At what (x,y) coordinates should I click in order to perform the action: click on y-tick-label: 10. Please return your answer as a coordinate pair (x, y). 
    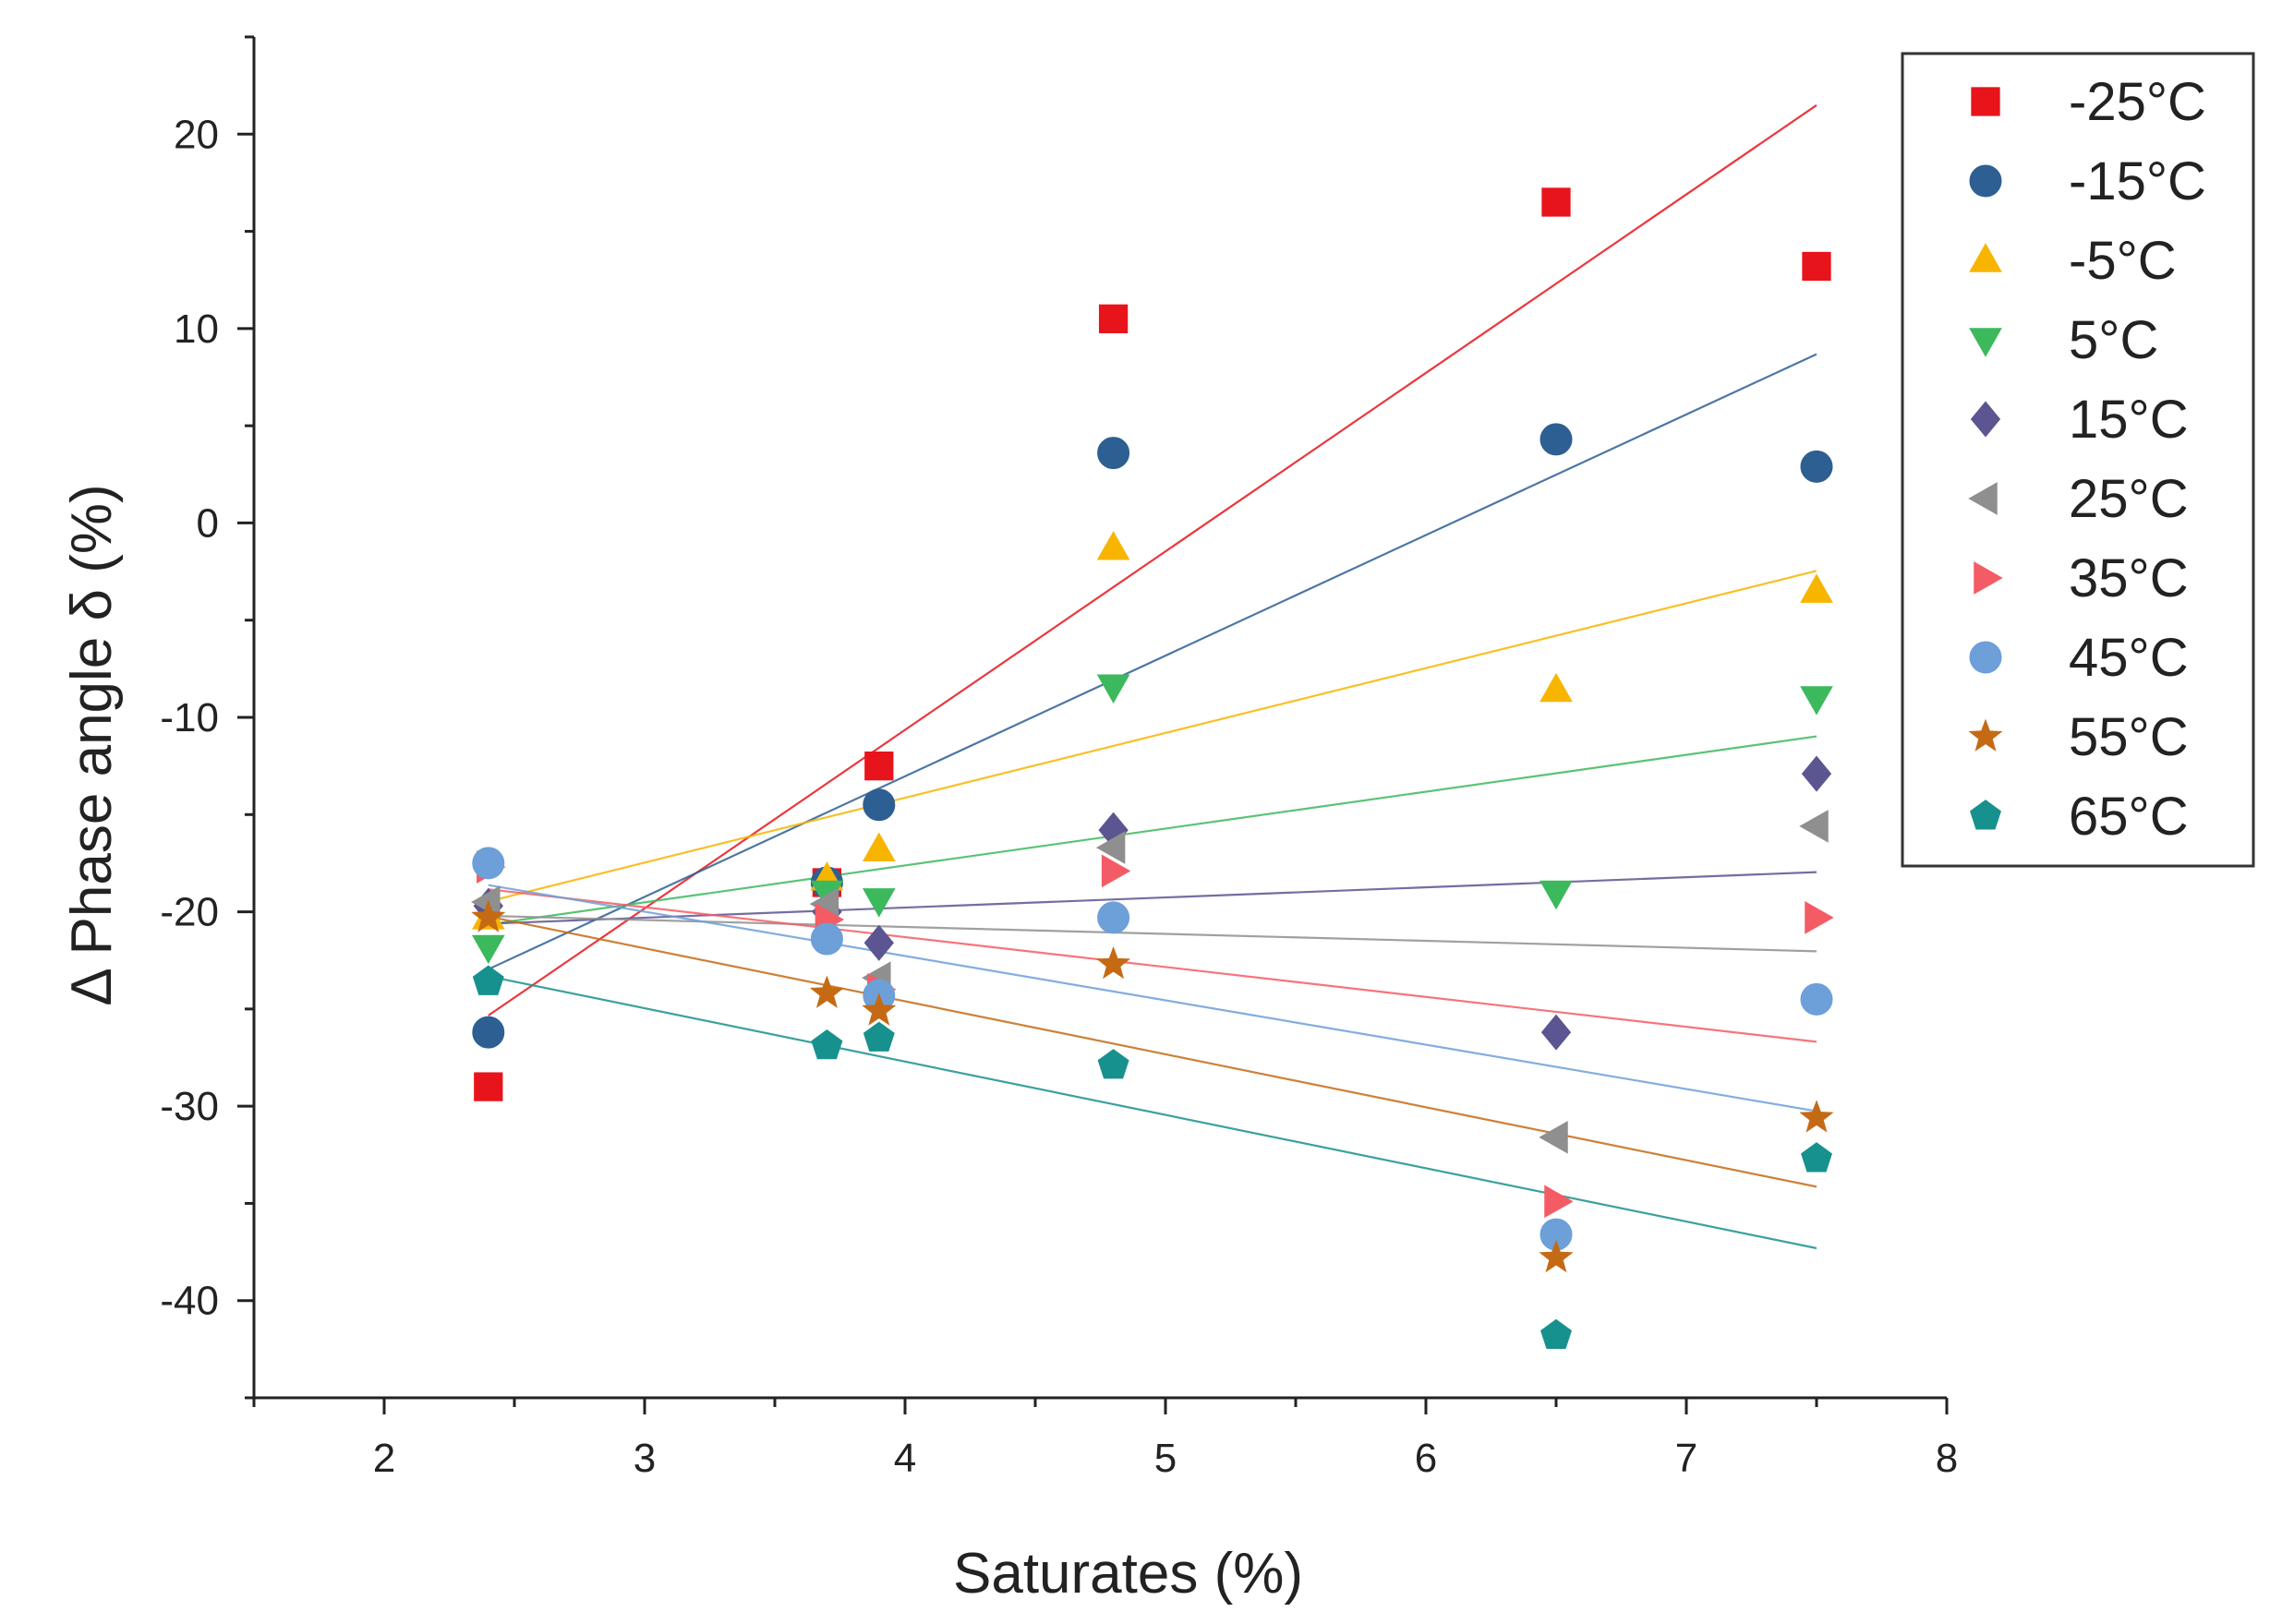
    Looking at the image, I should click on (196, 329).